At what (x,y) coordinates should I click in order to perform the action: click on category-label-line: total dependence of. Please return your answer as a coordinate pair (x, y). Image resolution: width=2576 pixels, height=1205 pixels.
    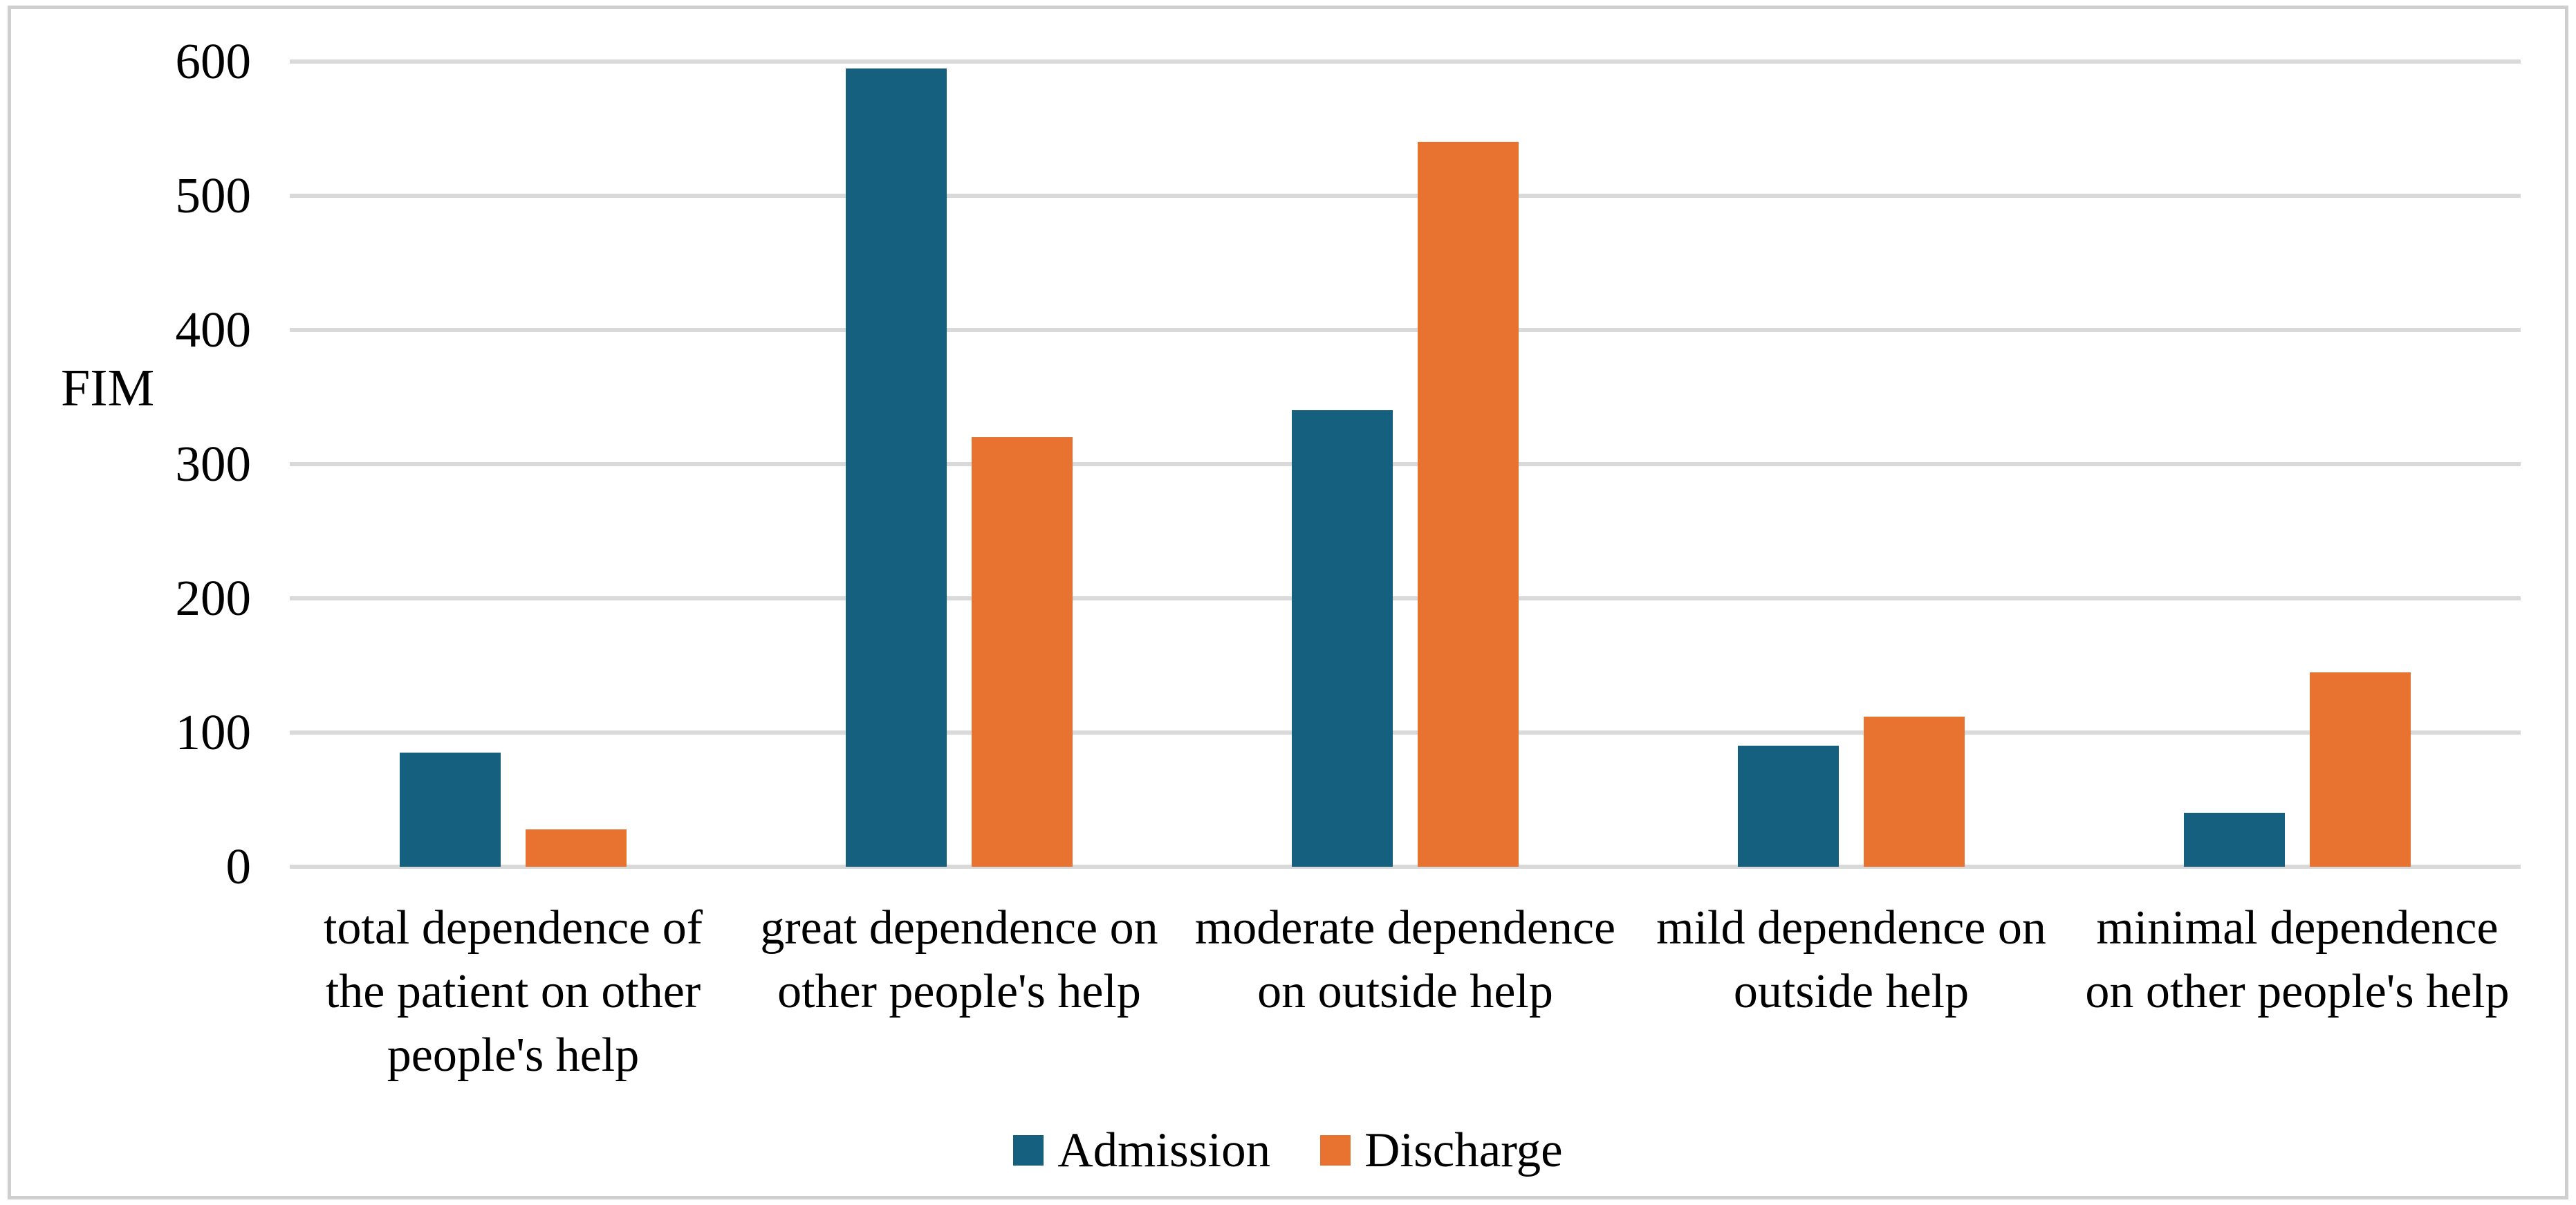
    Looking at the image, I should click on (513, 928).